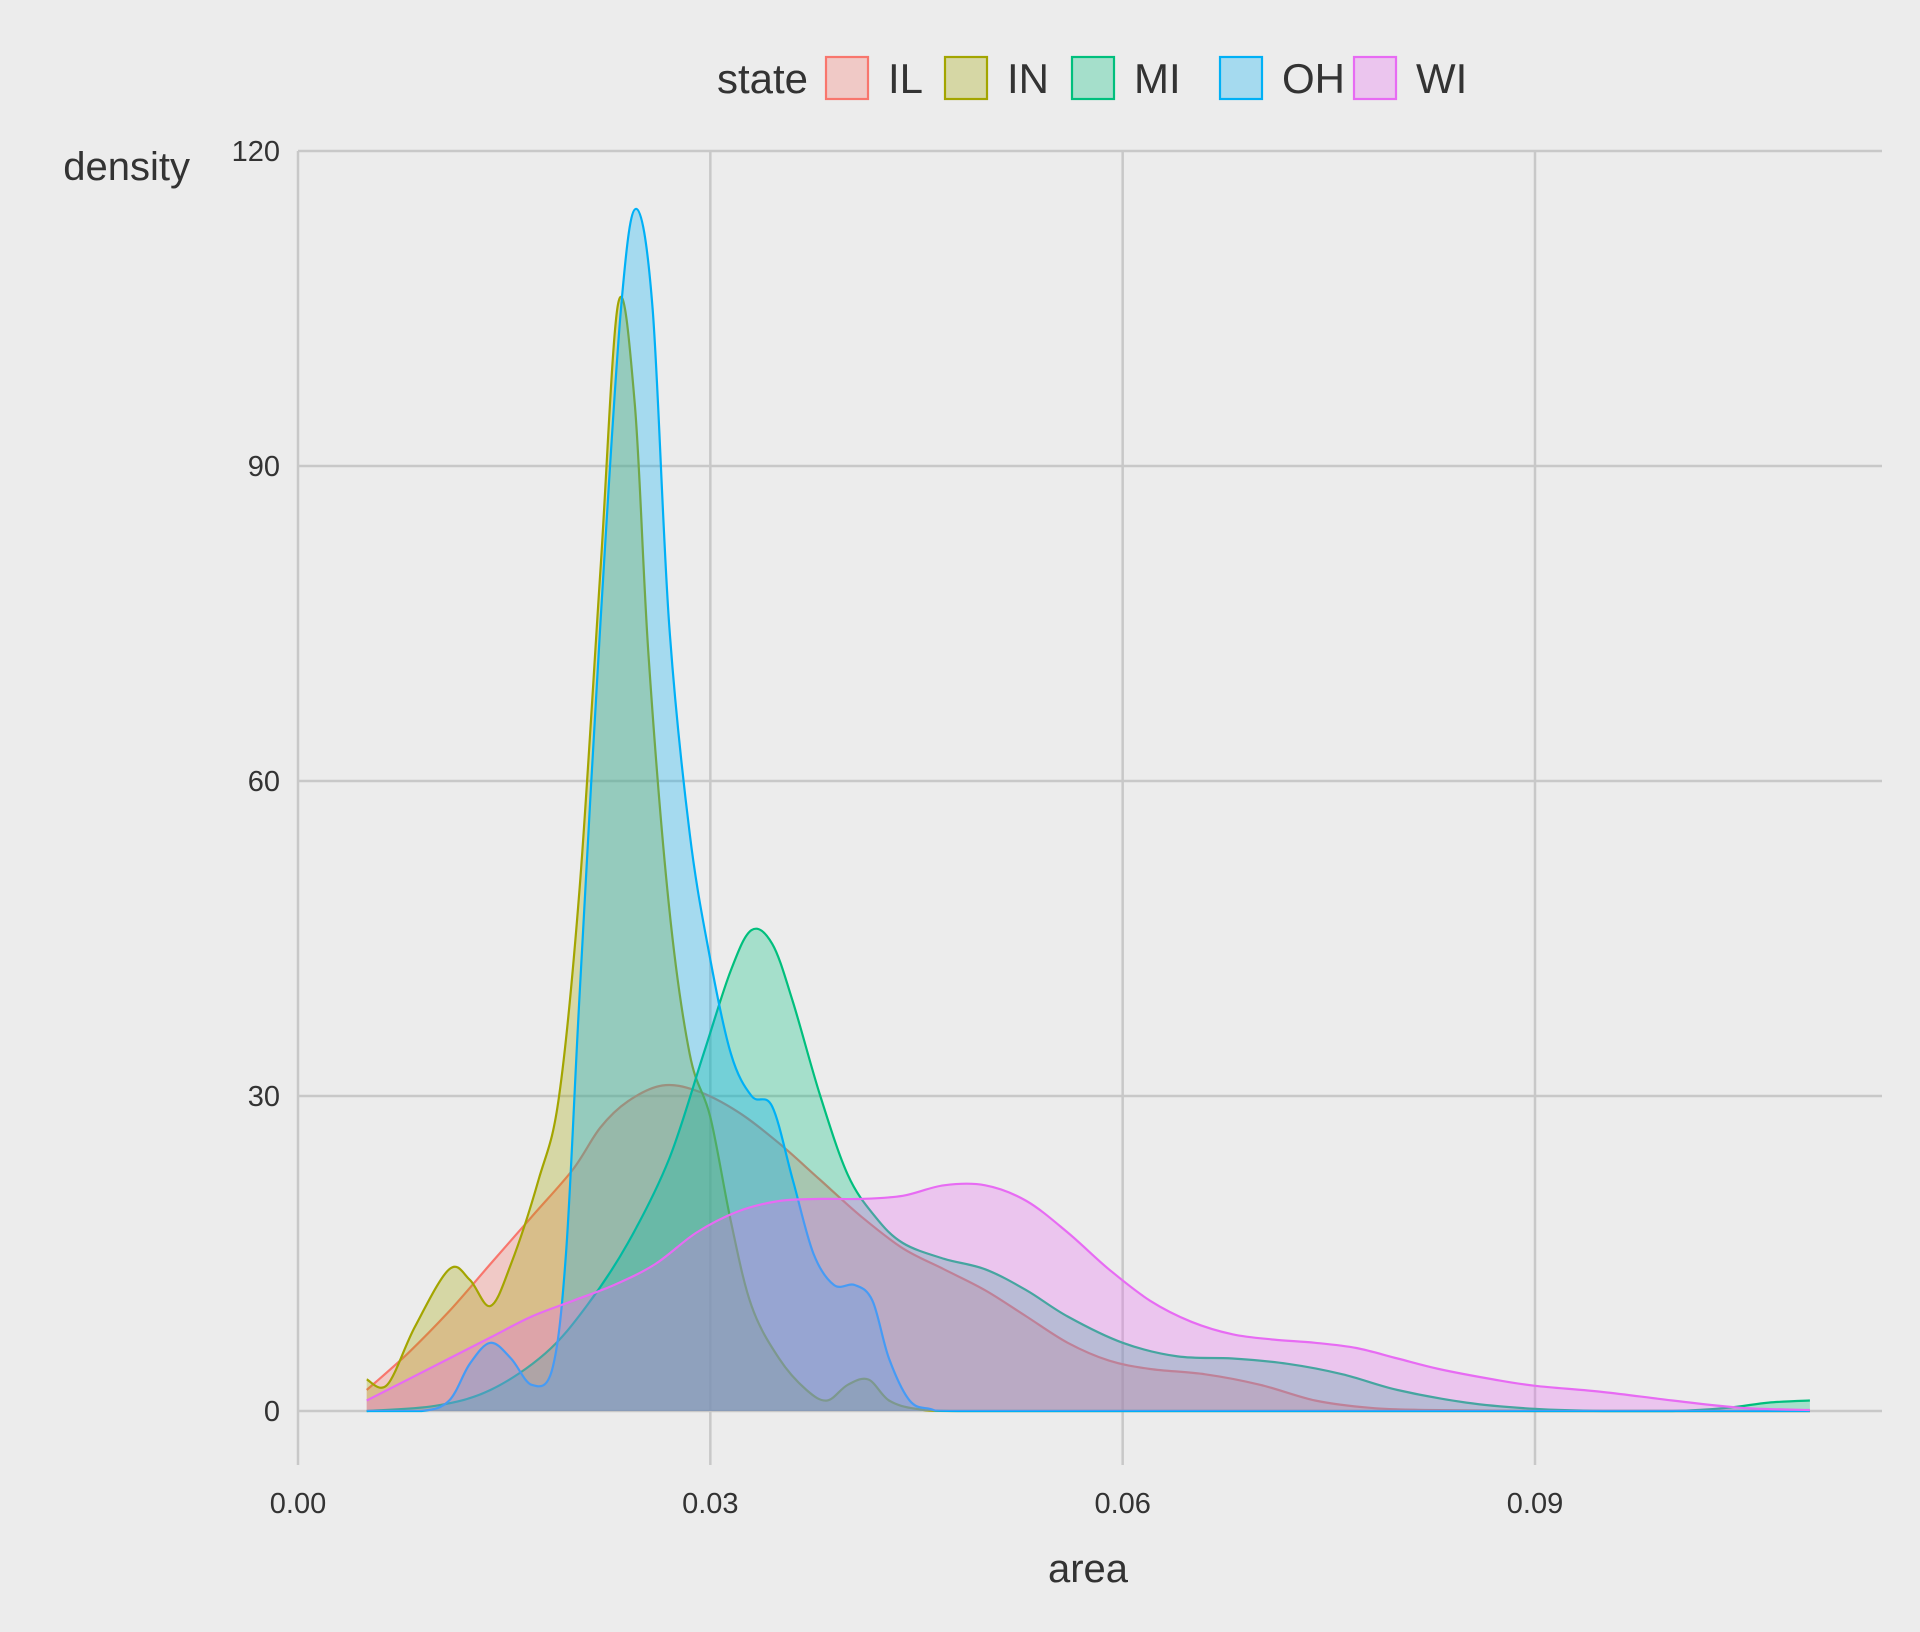 This screenshot has height=1632, width=1920. I want to click on density-line-wi, so click(1088, 1297).